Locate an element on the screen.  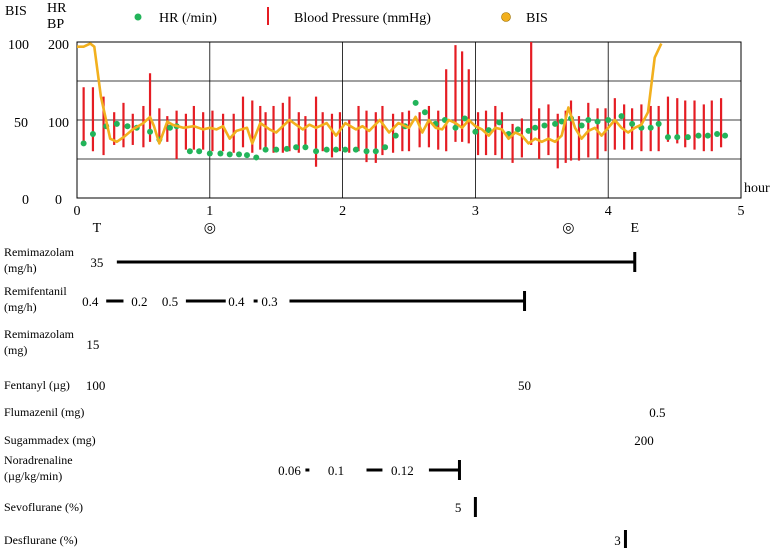
legend-label-bis: BIS is located at coordinates (537, 18).